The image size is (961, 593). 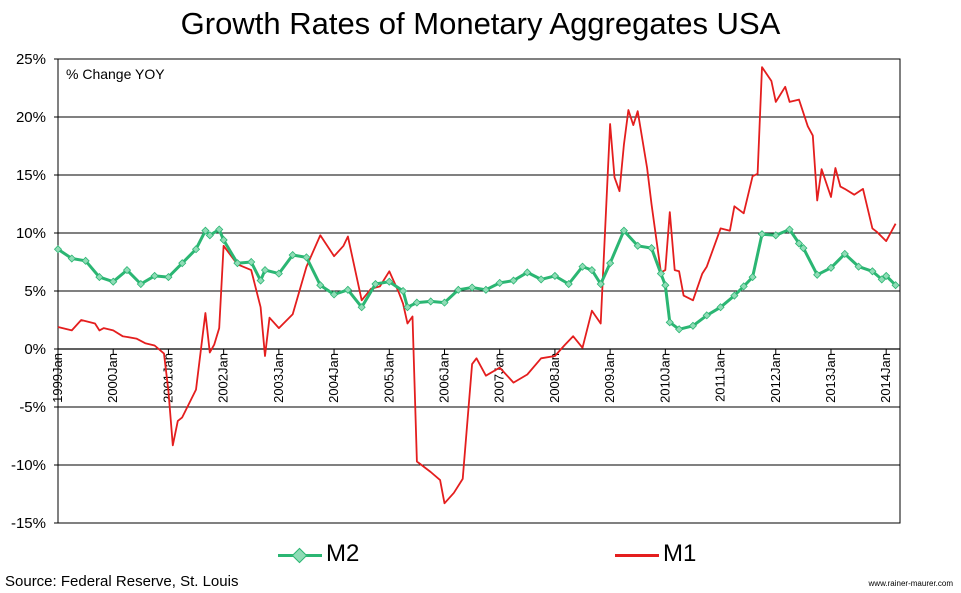 What do you see at coordinates (637, 555) in the screenshot?
I see `legend-swatch-m1` at bounding box center [637, 555].